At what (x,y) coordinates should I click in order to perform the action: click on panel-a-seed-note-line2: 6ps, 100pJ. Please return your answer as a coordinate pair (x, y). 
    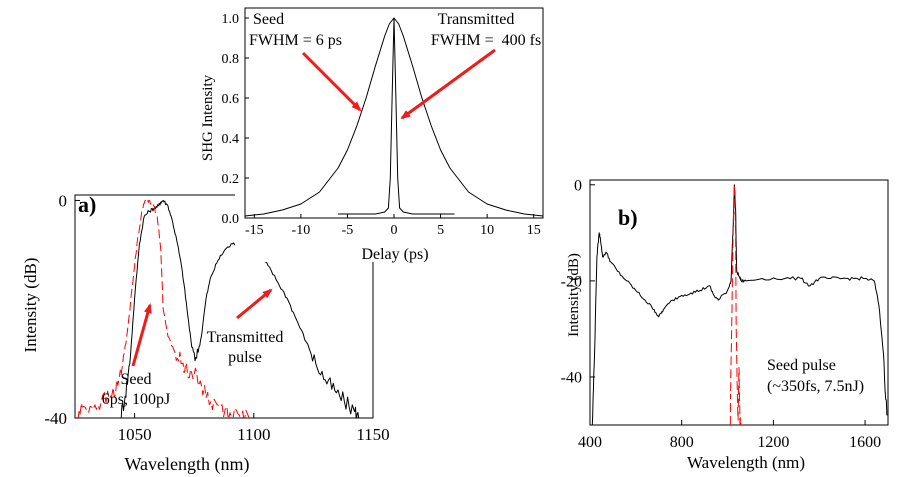
    Looking at the image, I should click on (136, 399).